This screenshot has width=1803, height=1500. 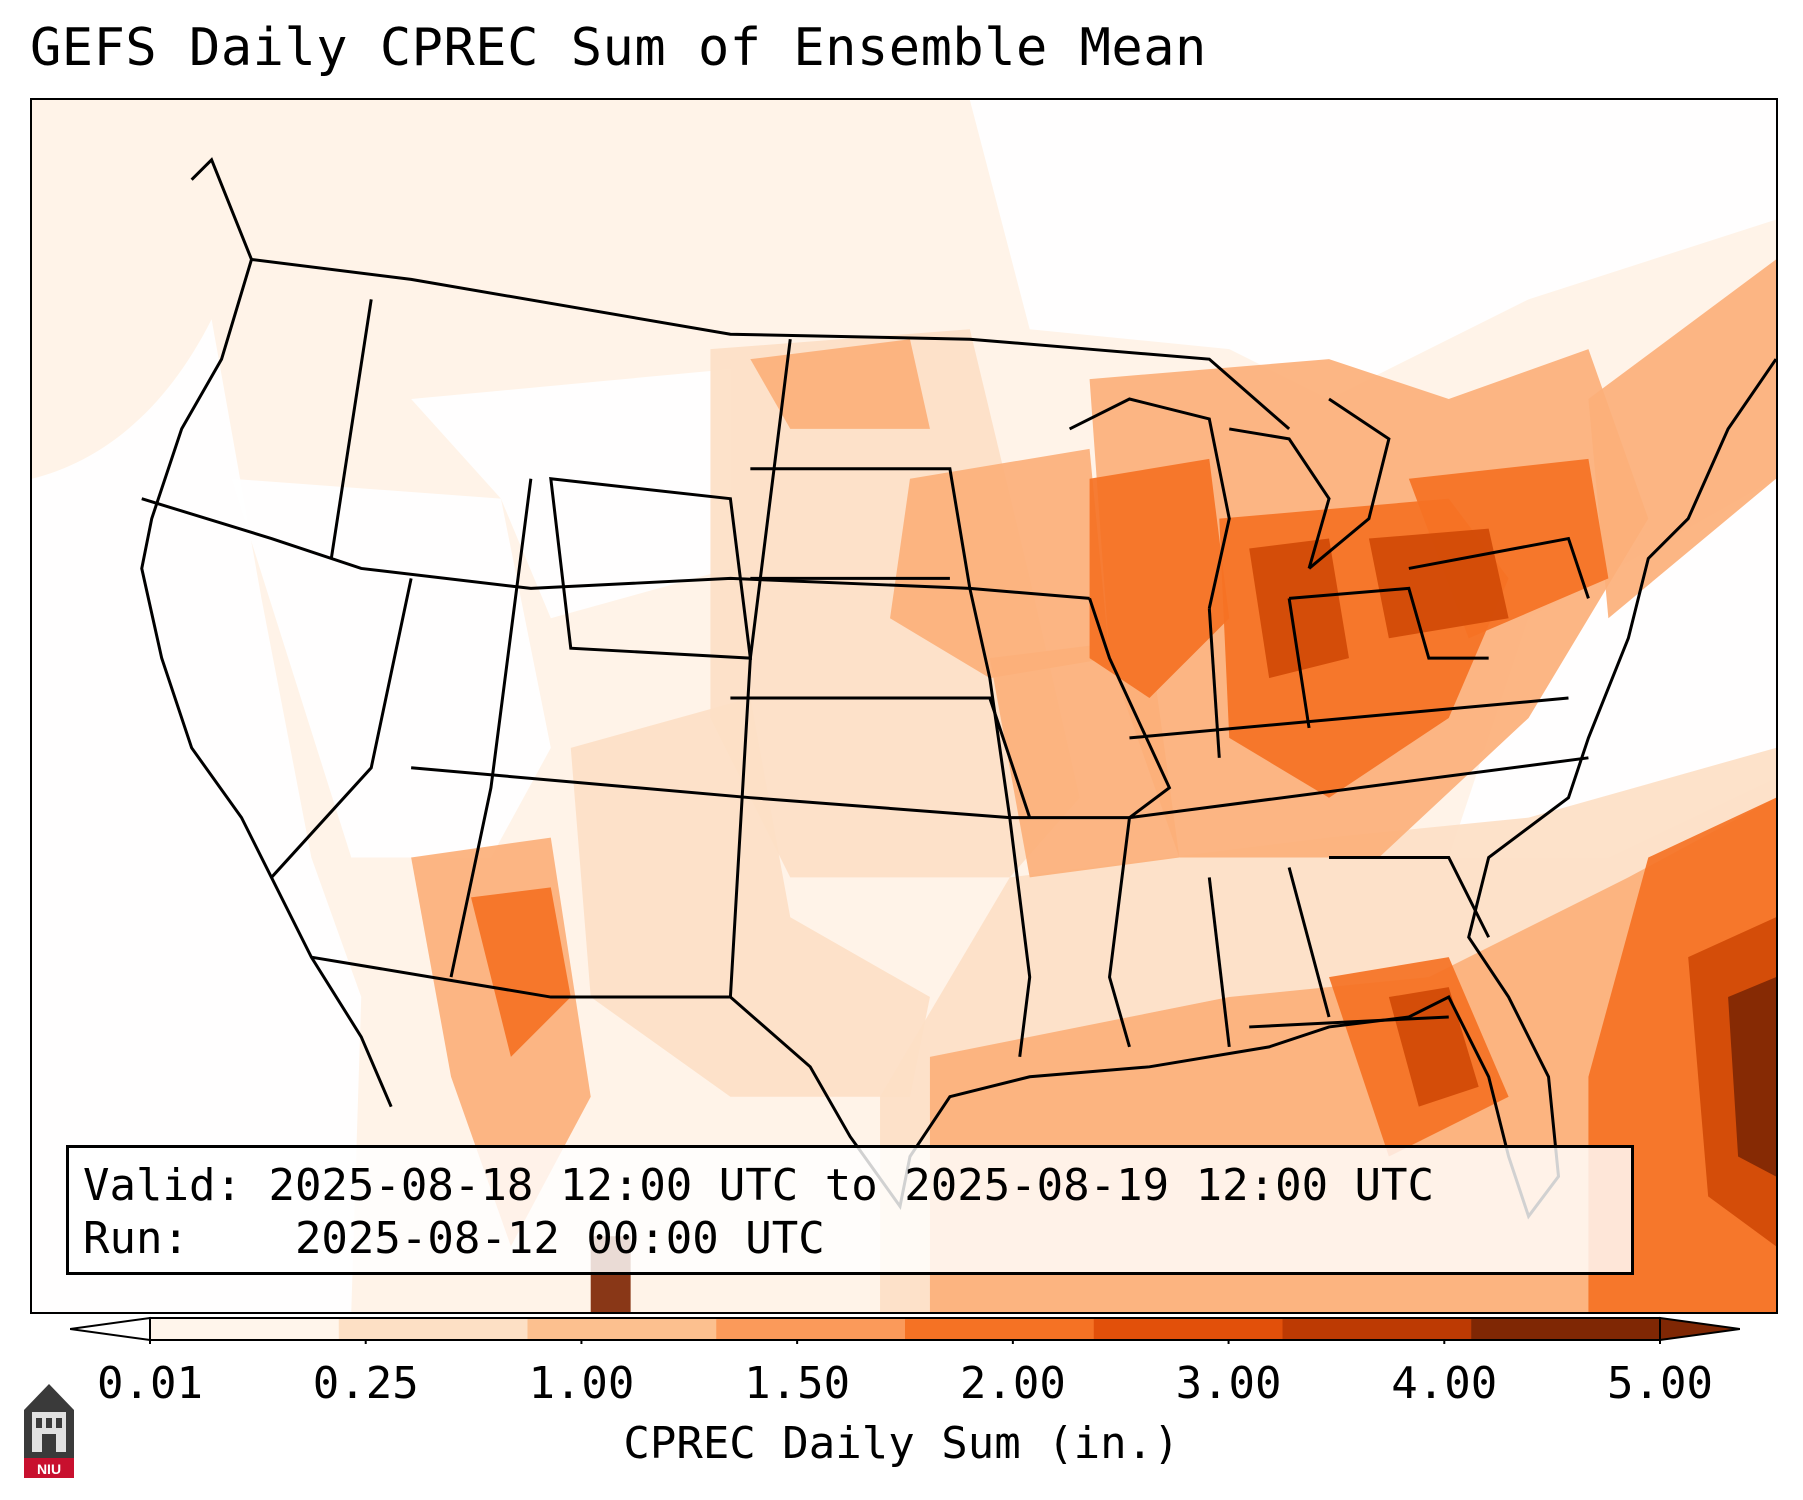 What do you see at coordinates (1309, 942) in the screenshot?
I see `georgia-line` at bounding box center [1309, 942].